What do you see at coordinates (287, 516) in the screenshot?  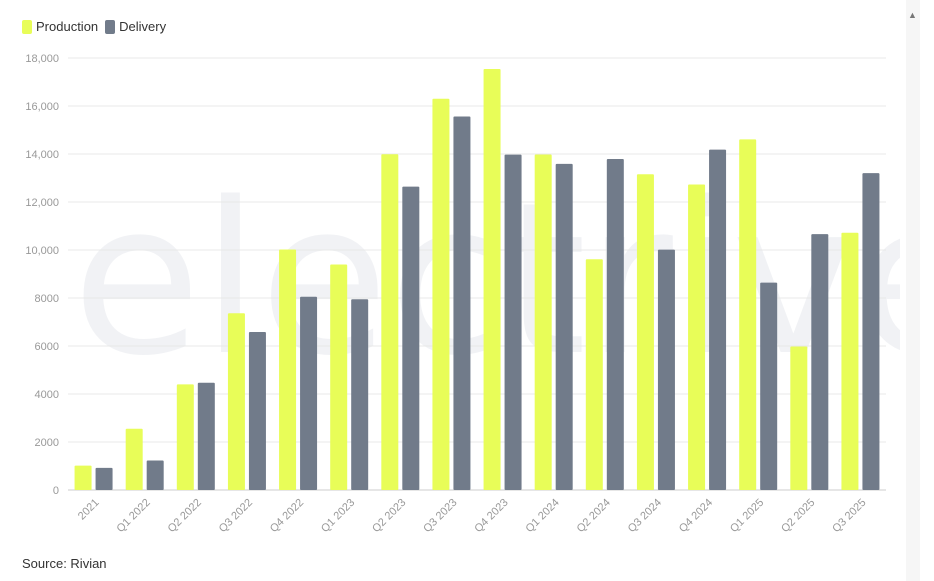 I see `x-tick-label: Q4 2022` at bounding box center [287, 516].